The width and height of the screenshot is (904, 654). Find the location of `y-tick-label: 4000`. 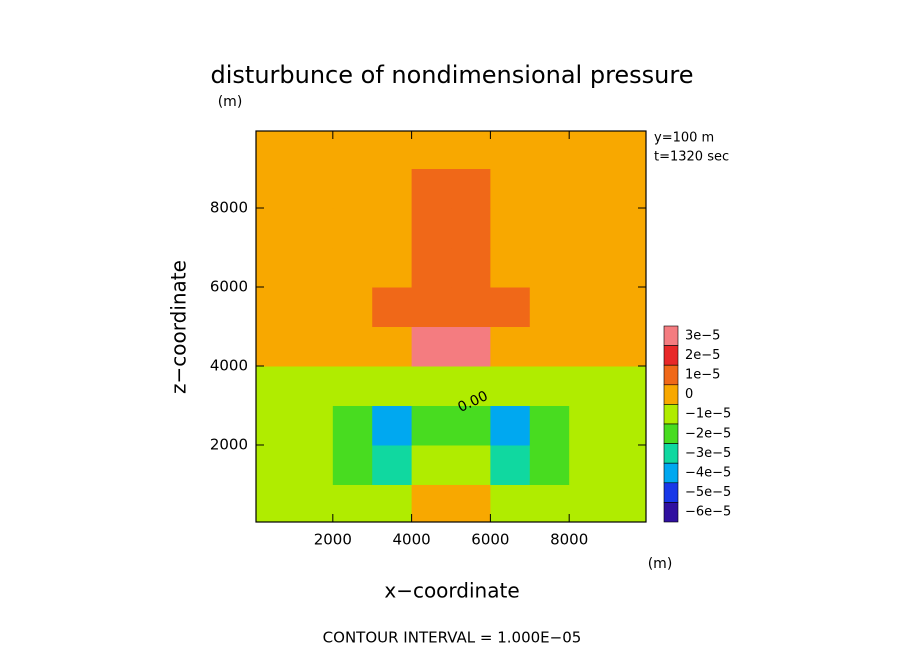

y-tick-label: 4000 is located at coordinates (229, 365).